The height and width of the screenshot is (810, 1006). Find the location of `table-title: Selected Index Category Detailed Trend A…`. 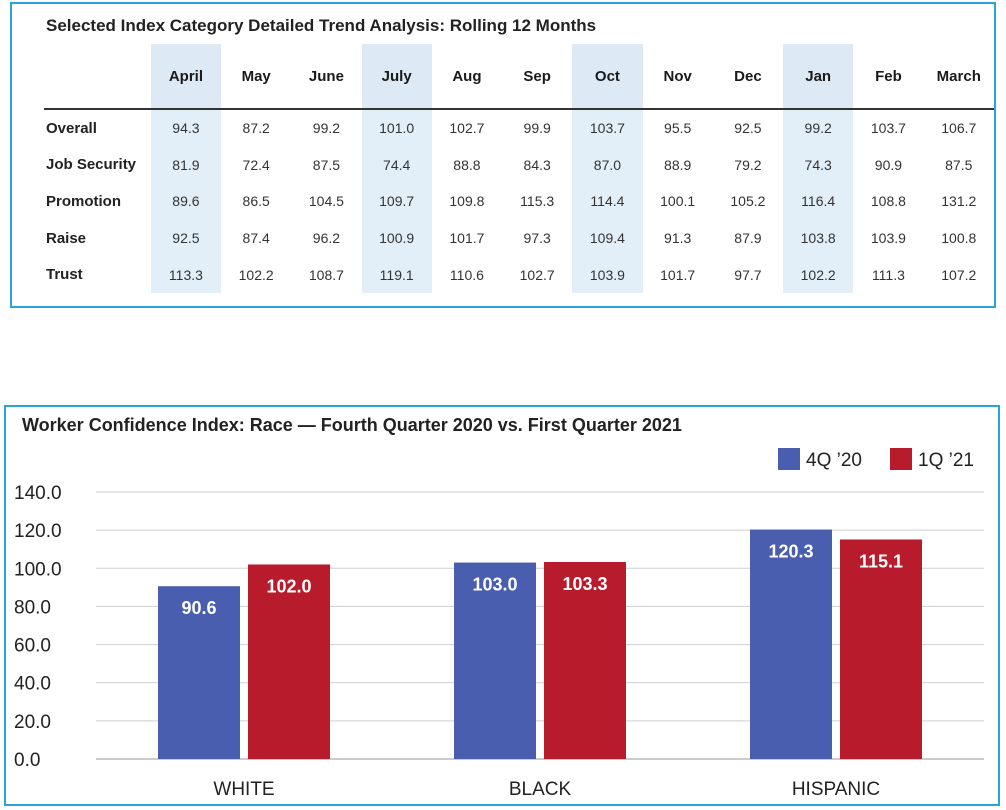

table-title: Selected Index Category Detailed Trend A… is located at coordinates (321, 25).